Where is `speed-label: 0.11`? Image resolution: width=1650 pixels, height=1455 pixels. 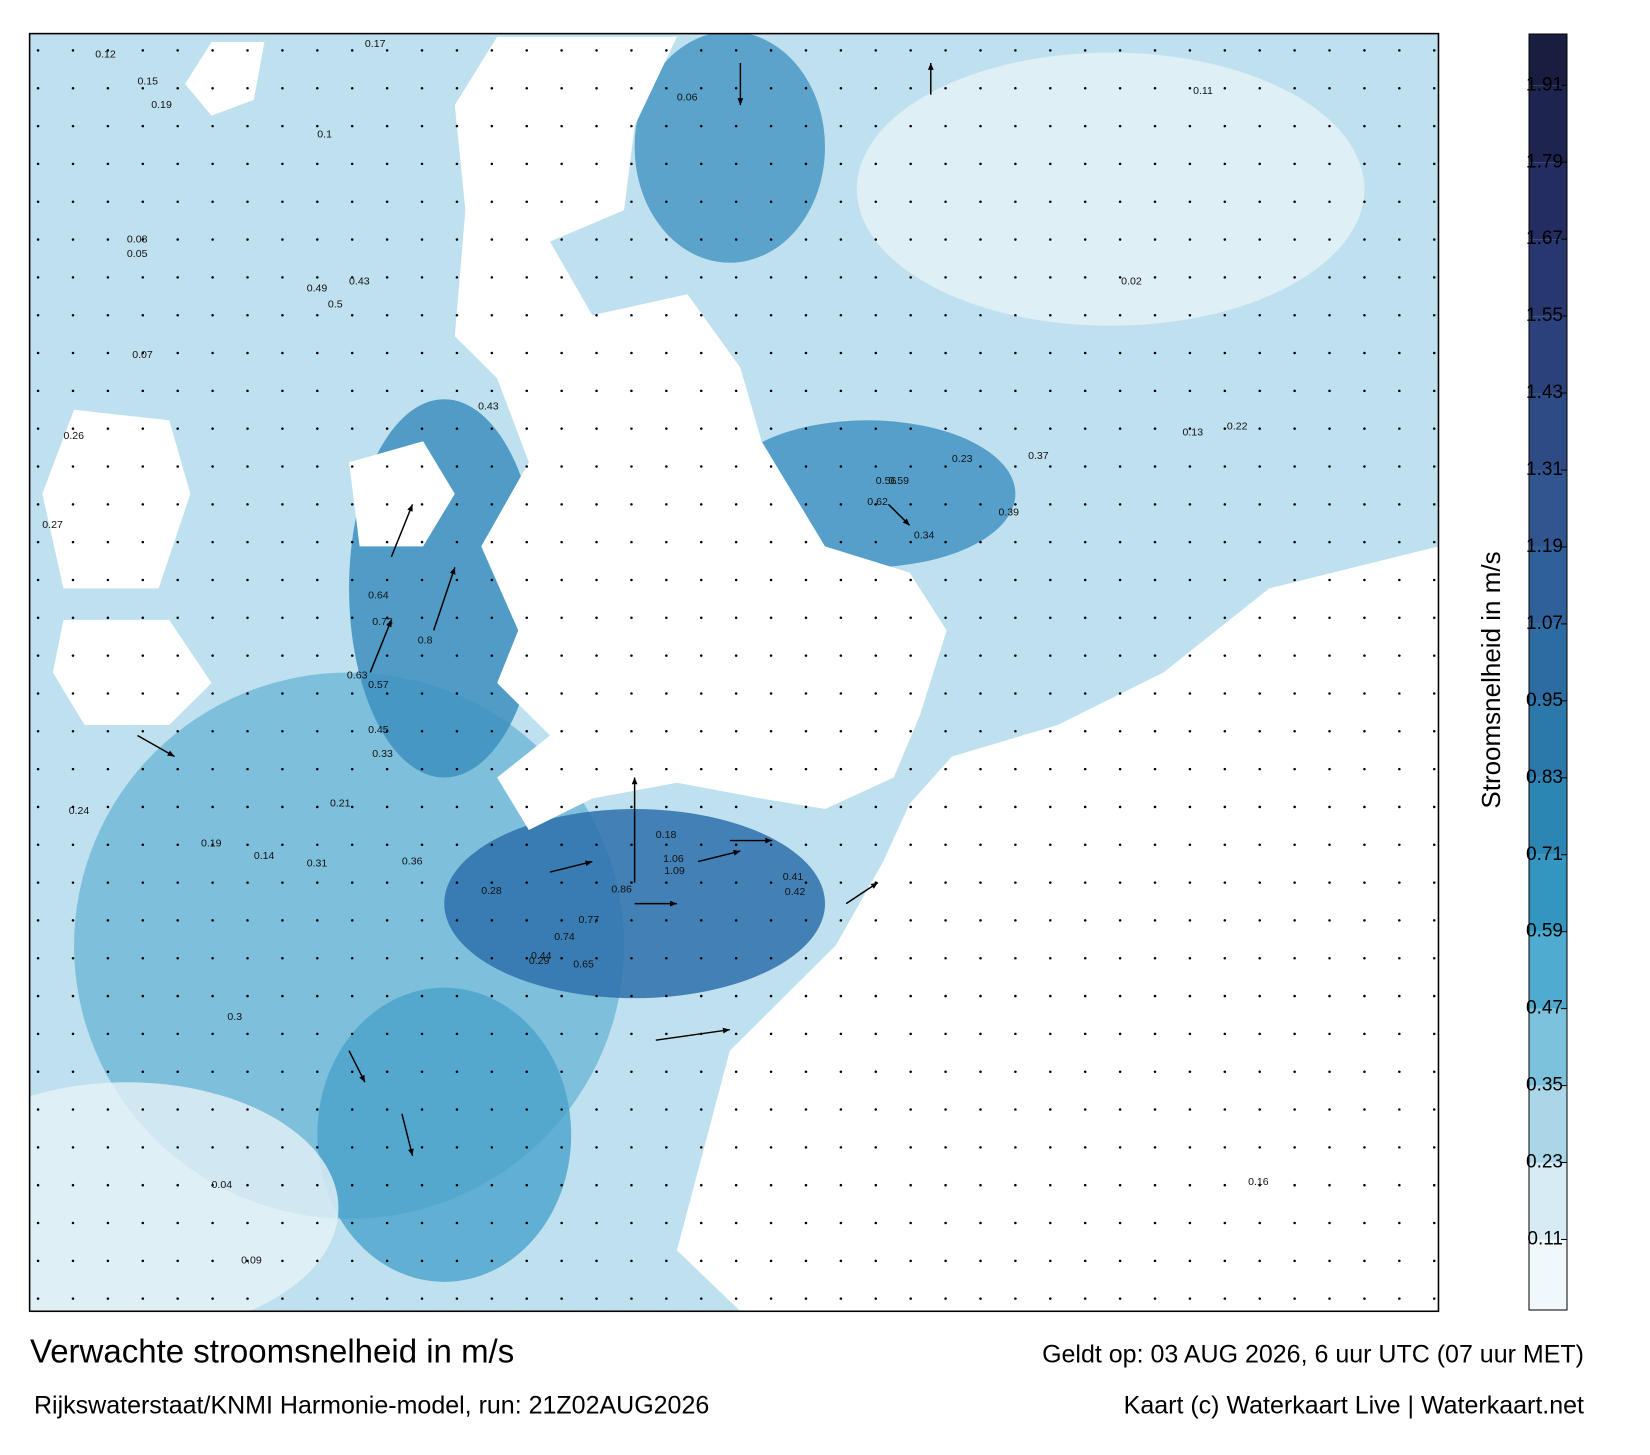
speed-label: 0.11 is located at coordinates (1203, 91).